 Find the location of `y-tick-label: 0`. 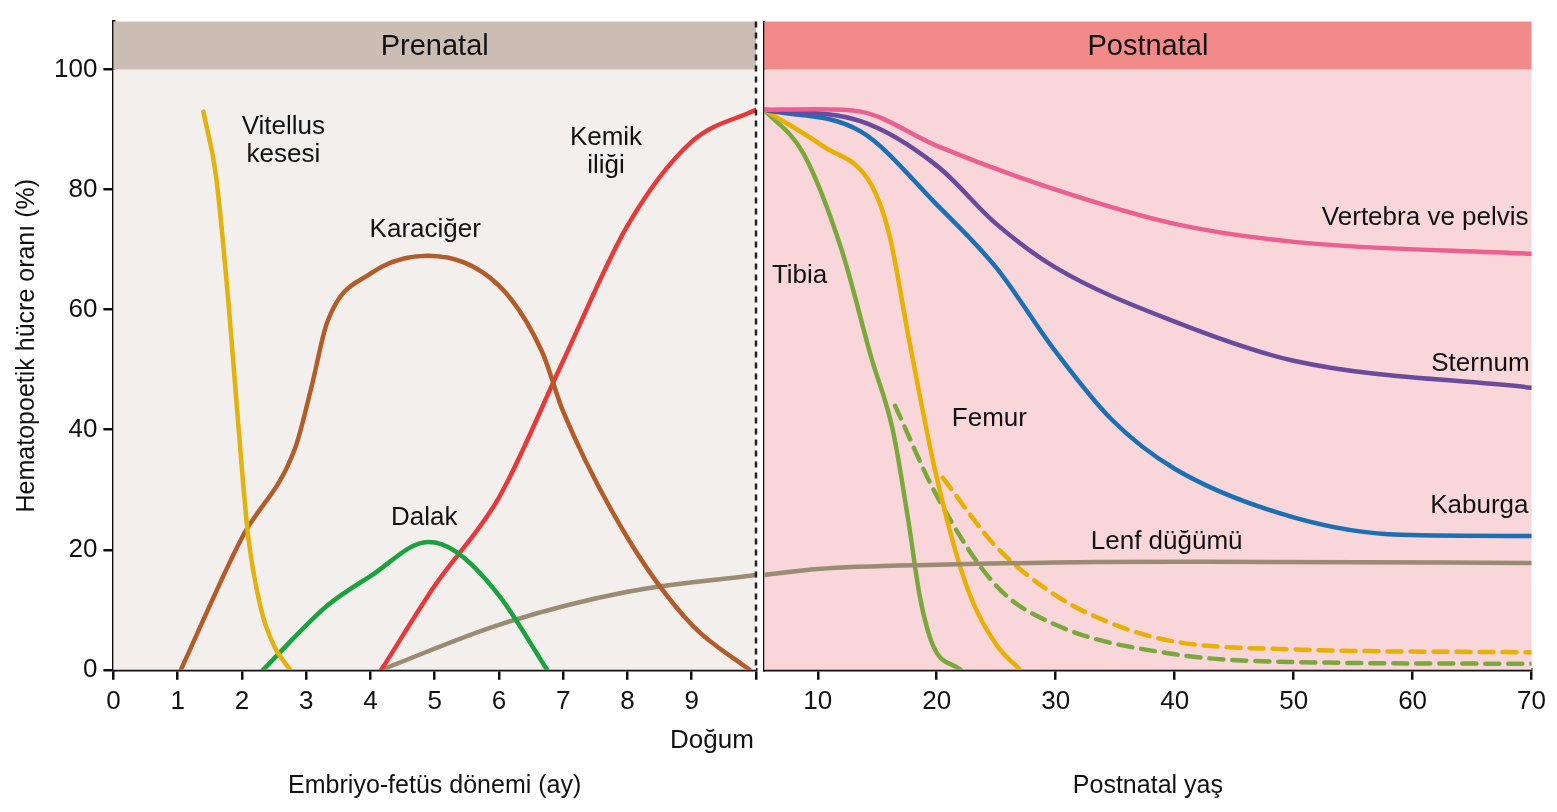

y-tick-label: 0 is located at coordinates (90, 667).